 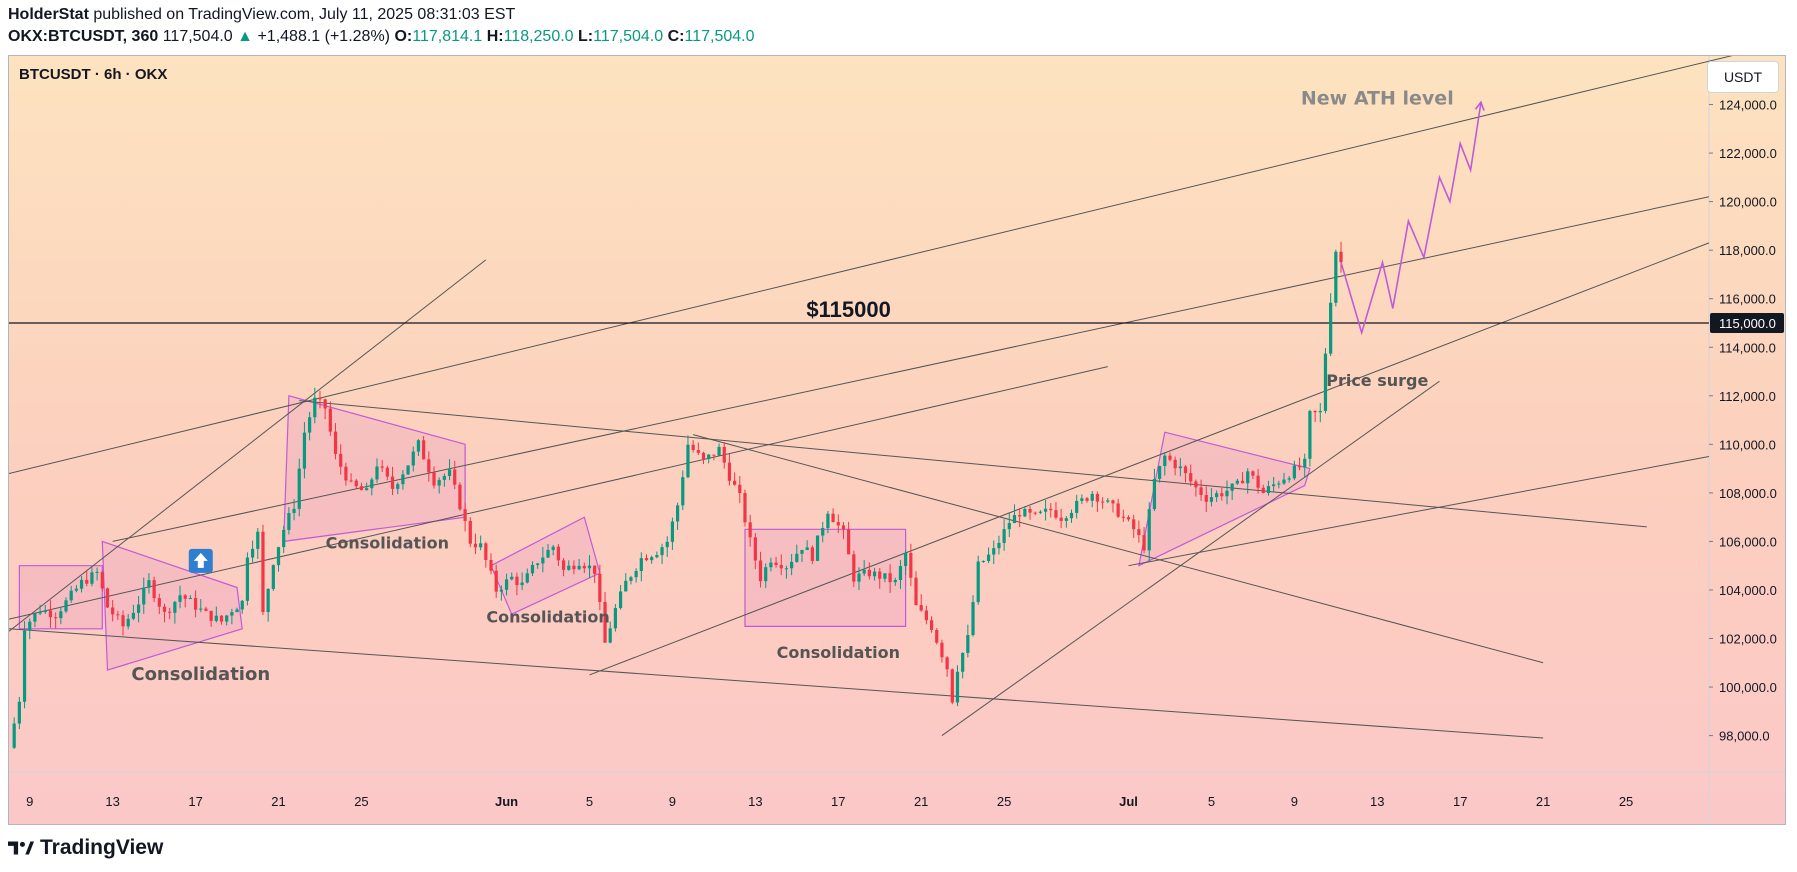 I want to click on y-tick-label: 120,000.0, so click(x=1748, y=202).